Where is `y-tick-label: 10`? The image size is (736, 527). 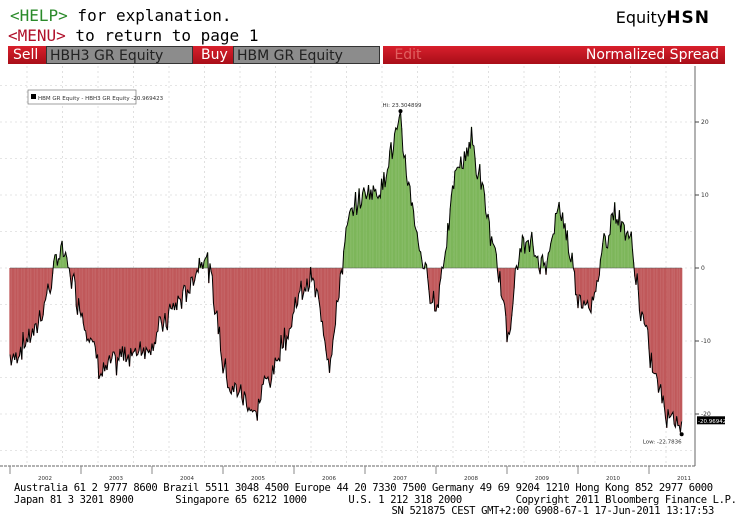 y-tick-label: 10 is located at coordinates (705, 195).